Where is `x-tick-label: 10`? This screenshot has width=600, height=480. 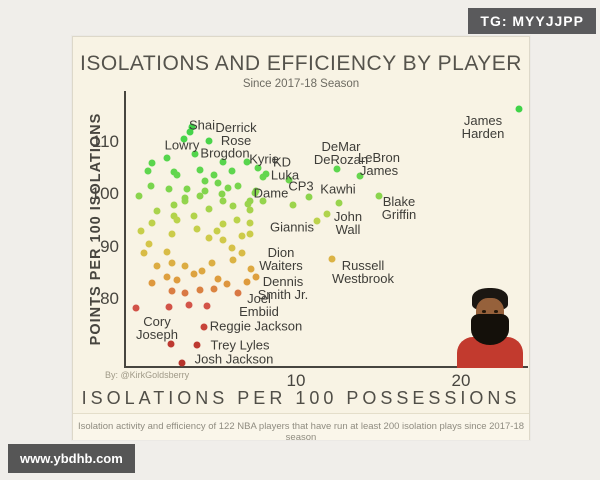
x-tick-label: 10 is located at coordinates (296, 380).